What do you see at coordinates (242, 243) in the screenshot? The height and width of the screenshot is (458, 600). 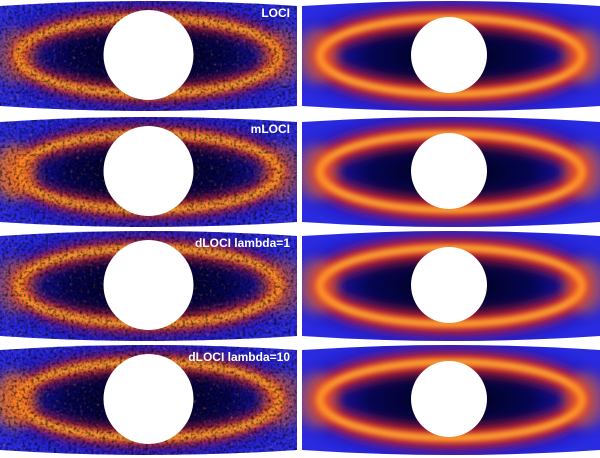 I see `panel-label: dLOCI lambda=1` at bounding box center [242, 243].